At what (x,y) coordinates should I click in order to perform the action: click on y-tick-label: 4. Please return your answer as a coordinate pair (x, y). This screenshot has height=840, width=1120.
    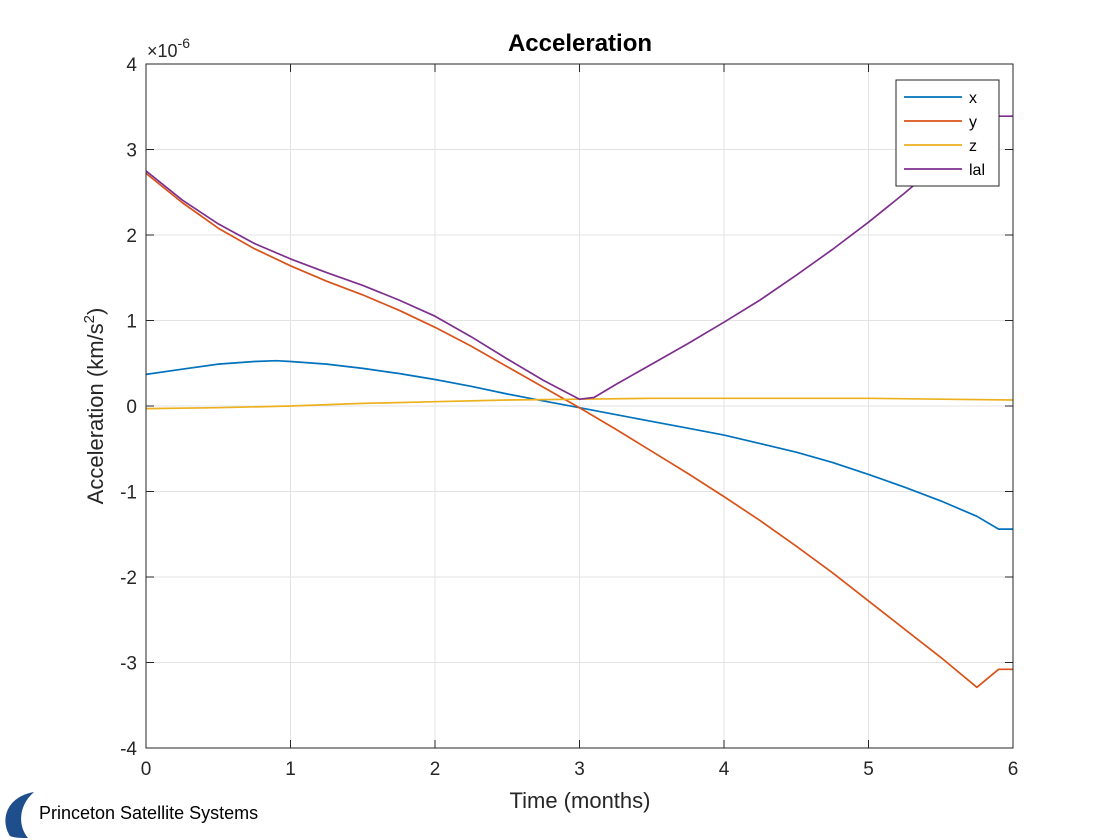
    Looking at the image, I should click on (131, 65).